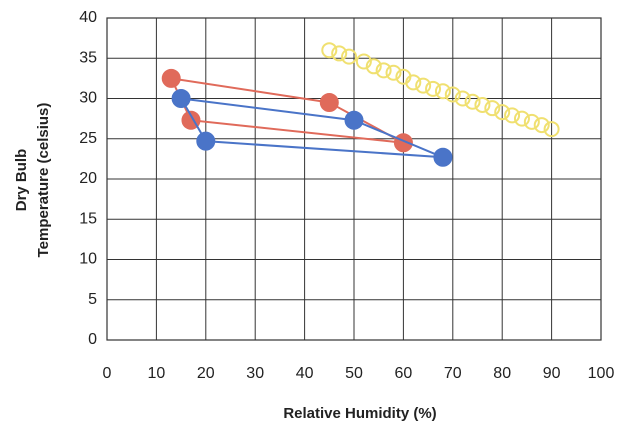  Describe the element at coordinates (43, 180) in the screenshot. I see `y-axis-title-line: Temperature (celsius)` at that location.